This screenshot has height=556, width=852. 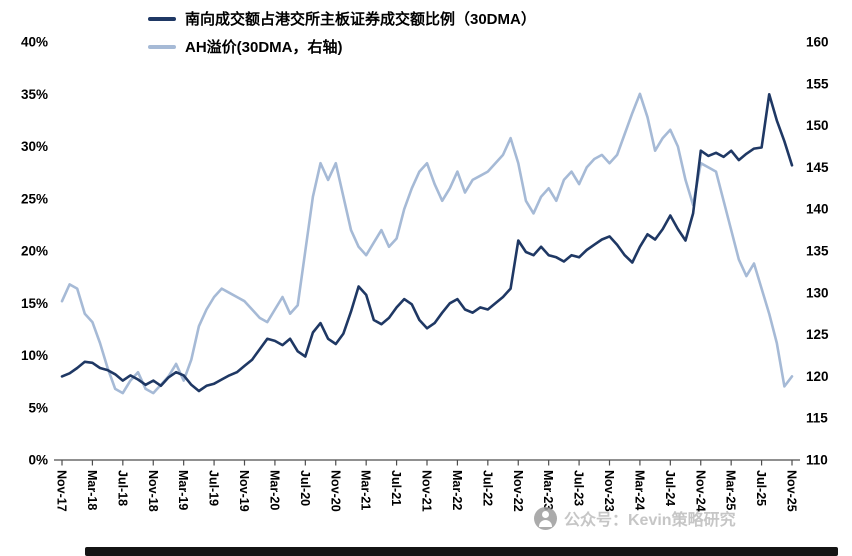 I want to click on left-axis-tick-label: 0%, so click(x=38, y=460).